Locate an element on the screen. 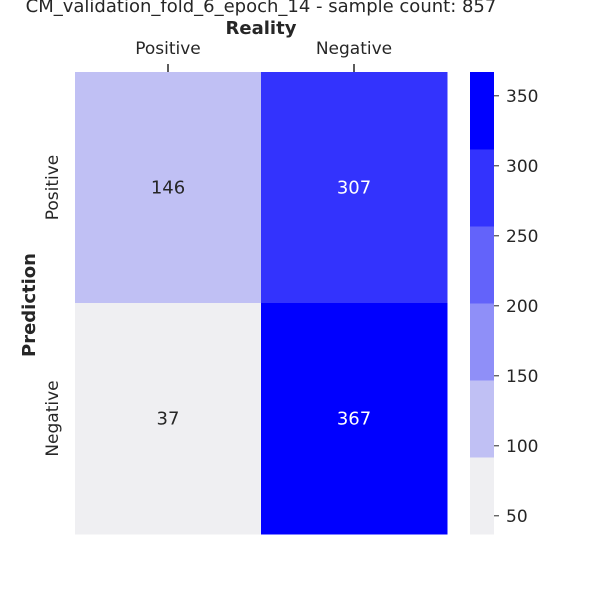  x-tick-label: Positive is located at coordinates (168, 49).